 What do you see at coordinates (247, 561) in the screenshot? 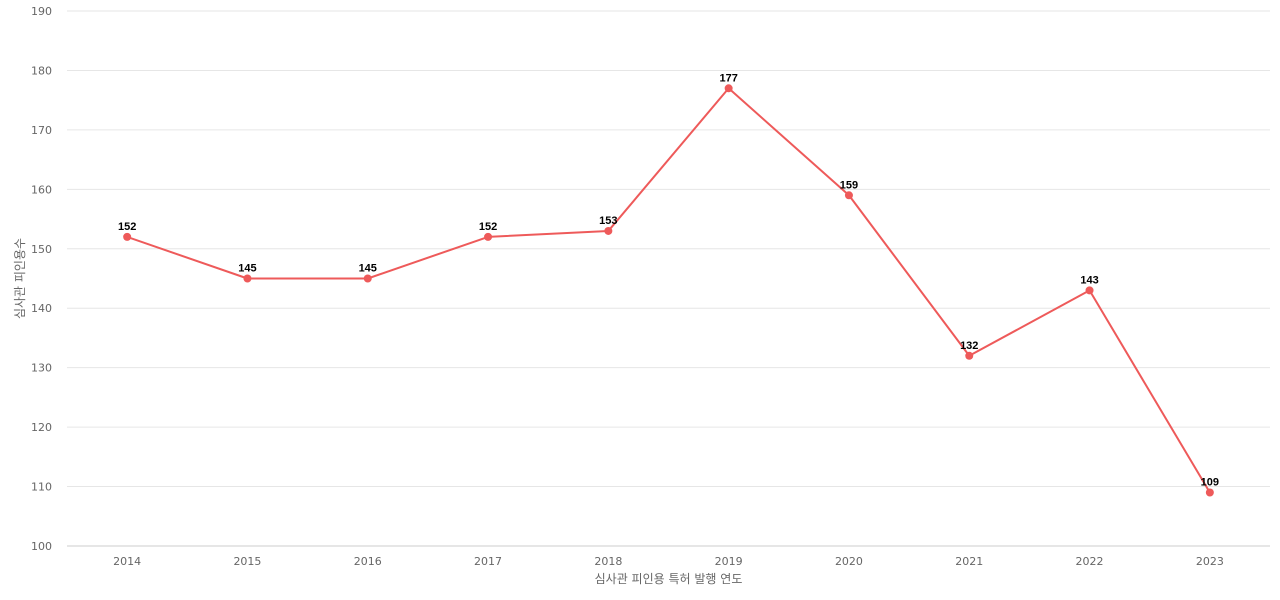
I see `x-tick-label: 2015` at bounding box center [247, 561].